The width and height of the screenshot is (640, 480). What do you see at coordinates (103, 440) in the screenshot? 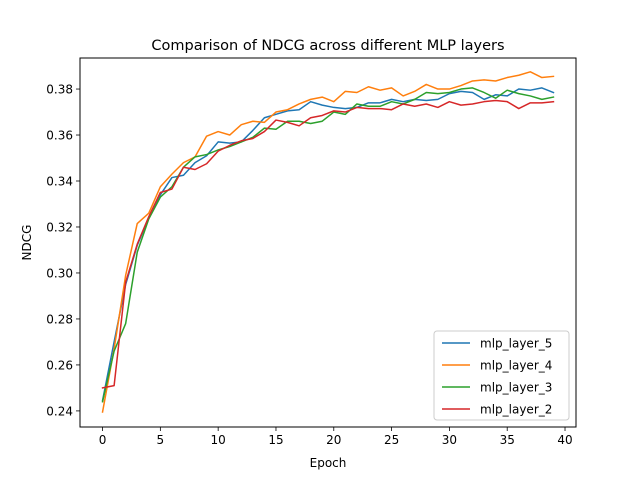
I see `x-tick-label: 0` at bounding box center [103, 440].